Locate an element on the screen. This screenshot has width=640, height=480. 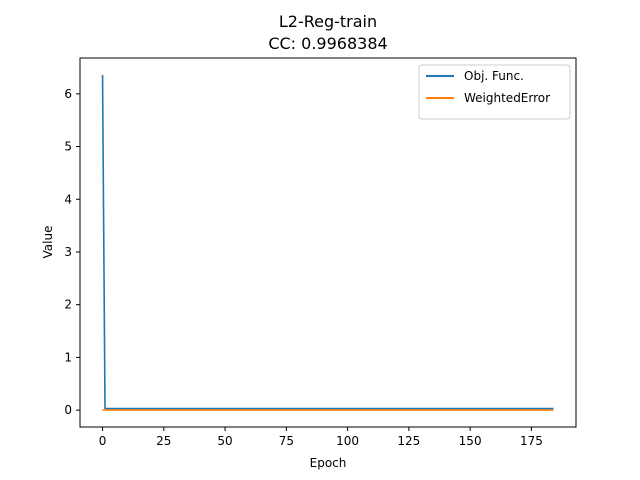
legend-label-2: WeightedError is located at coordinates (507, 98).